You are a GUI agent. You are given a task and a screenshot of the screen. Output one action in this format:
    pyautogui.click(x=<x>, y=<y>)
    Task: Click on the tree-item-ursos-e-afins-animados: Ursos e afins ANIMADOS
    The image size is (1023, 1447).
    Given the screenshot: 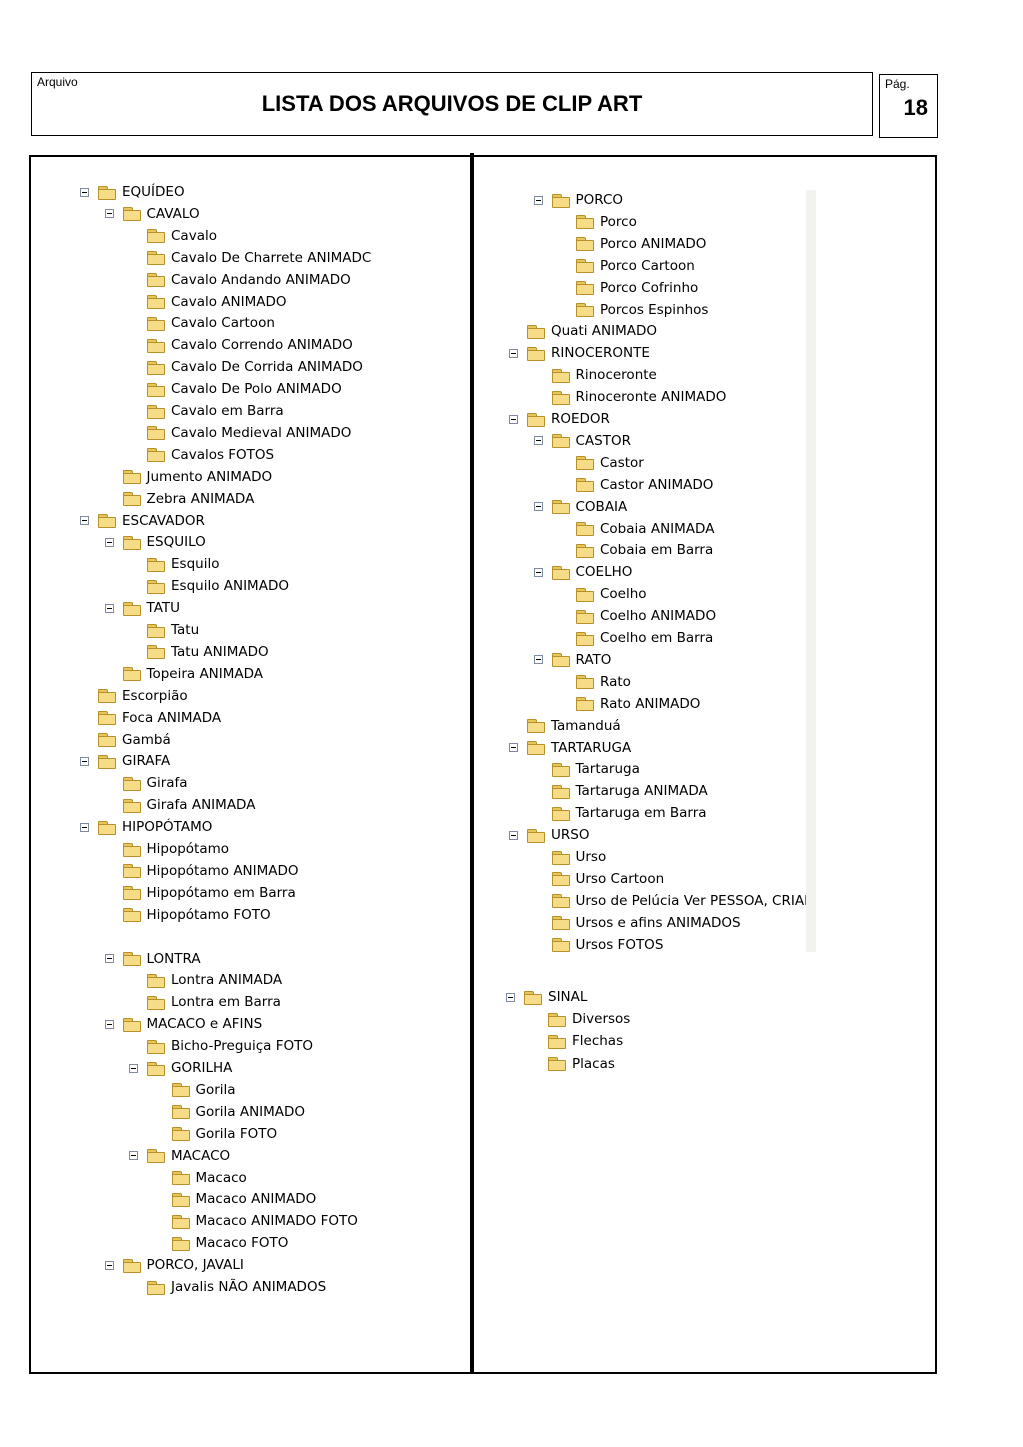 What is the action you would take?
    pyautogui.click(x=637, y=923)
    